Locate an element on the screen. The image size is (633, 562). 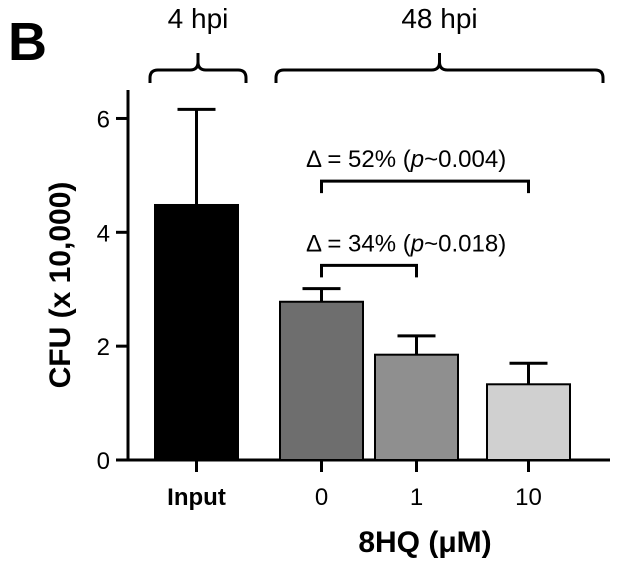
x-tick-label: Input is located at coordinates (196, 497).